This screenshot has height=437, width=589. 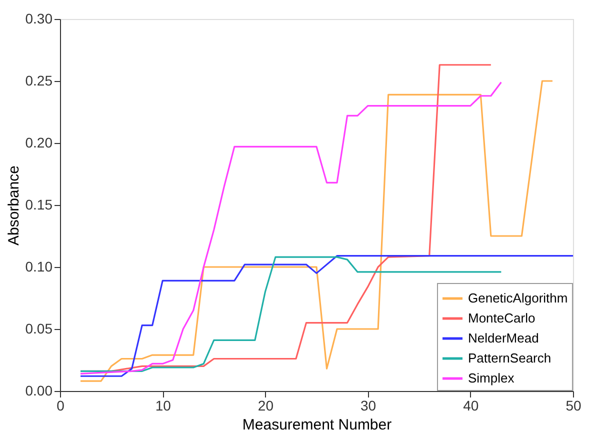 What do you see at coordinates (39, 390) in the screenshot?
I see `y-tick-label: 0.00` at bounding box center [39, 390].